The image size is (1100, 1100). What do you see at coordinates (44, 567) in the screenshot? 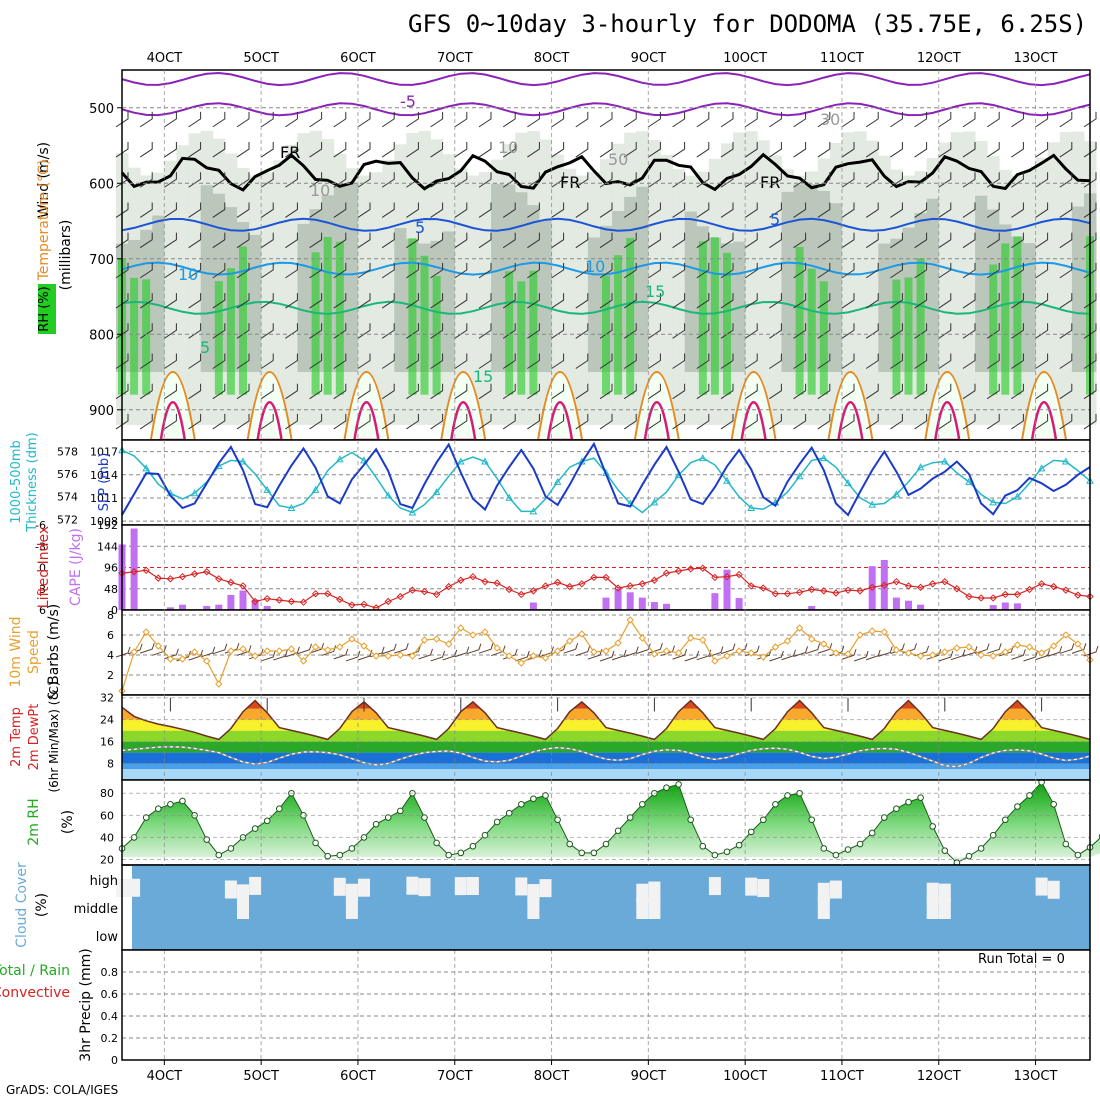
I see `ylabel-lifted-index: Lifted Index` at bounding box center [44, 567].